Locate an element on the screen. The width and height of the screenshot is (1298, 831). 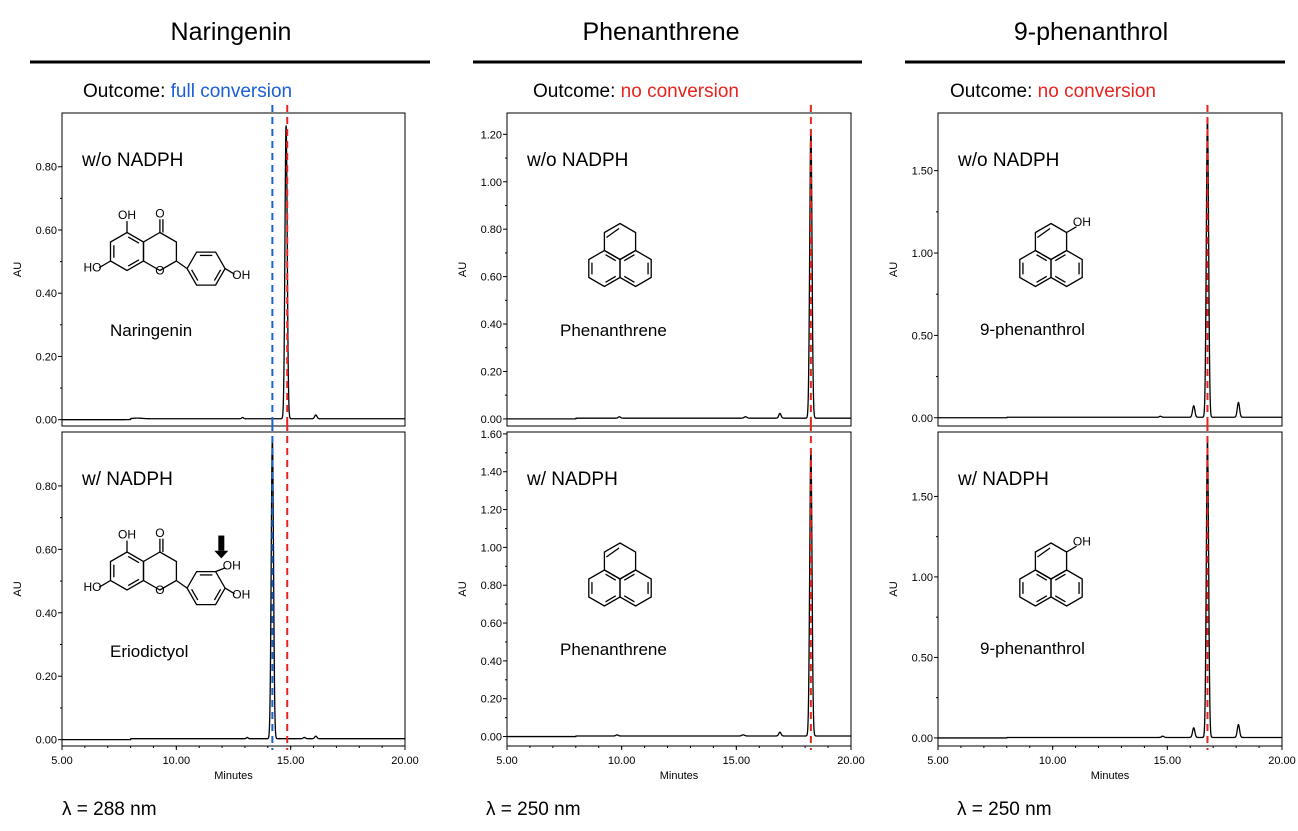
y-tick-label: 1.50 is located at coordinates (922, 497).